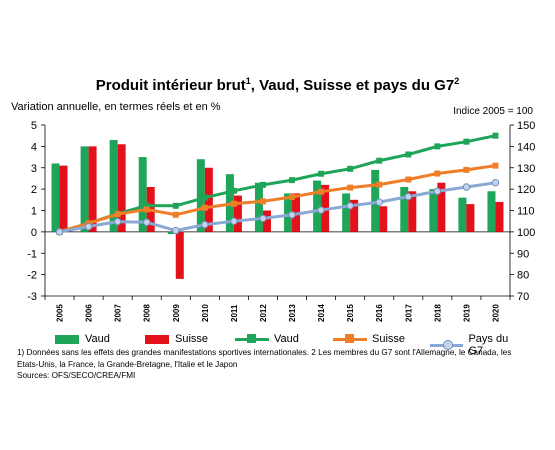 This screenshot has width=555, height=450. What do you see at coordinates (526, 169) in the screenshot?
I see `right-tick-label: 130` at bounding box center [526, 169].